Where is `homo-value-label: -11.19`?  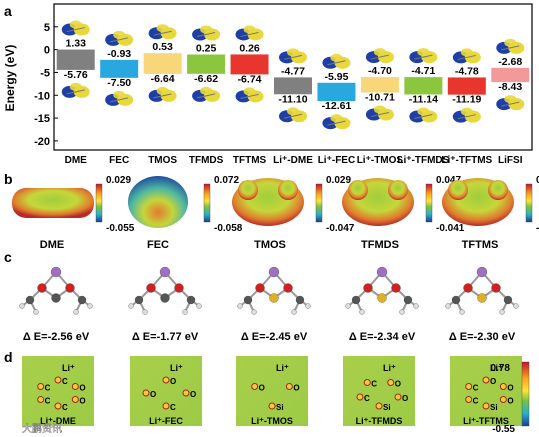 homo-value-label: -11.19 is located at coordinates (466, 100).